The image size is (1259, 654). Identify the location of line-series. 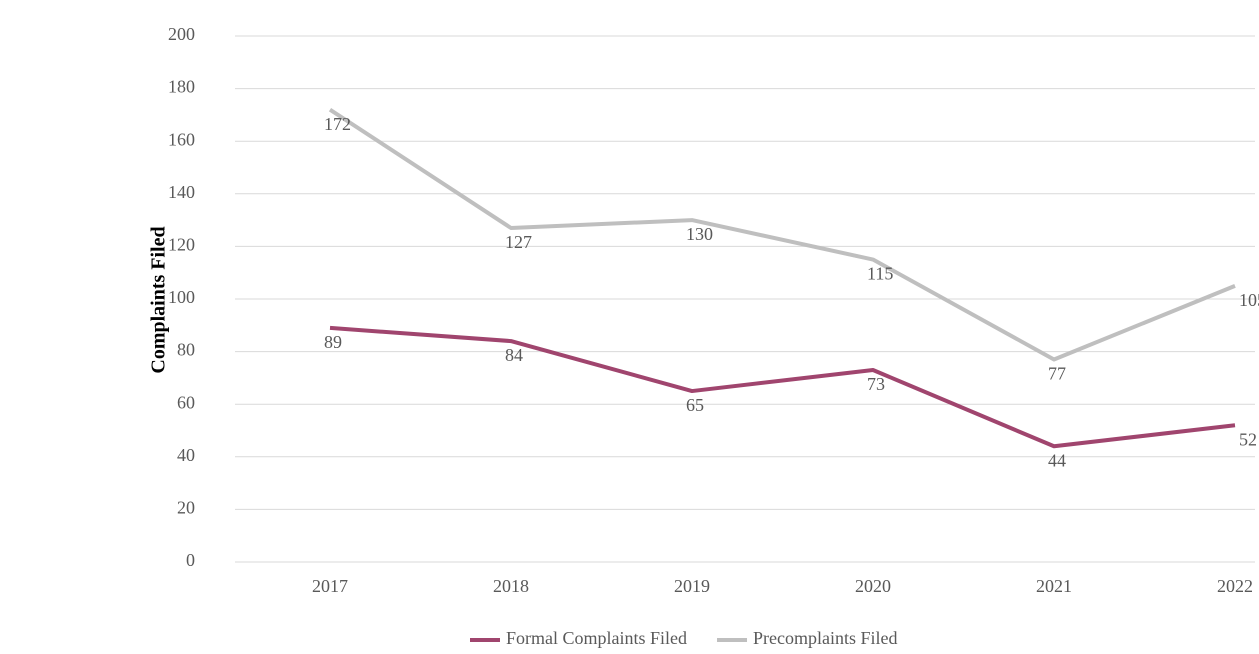
(782, 387).